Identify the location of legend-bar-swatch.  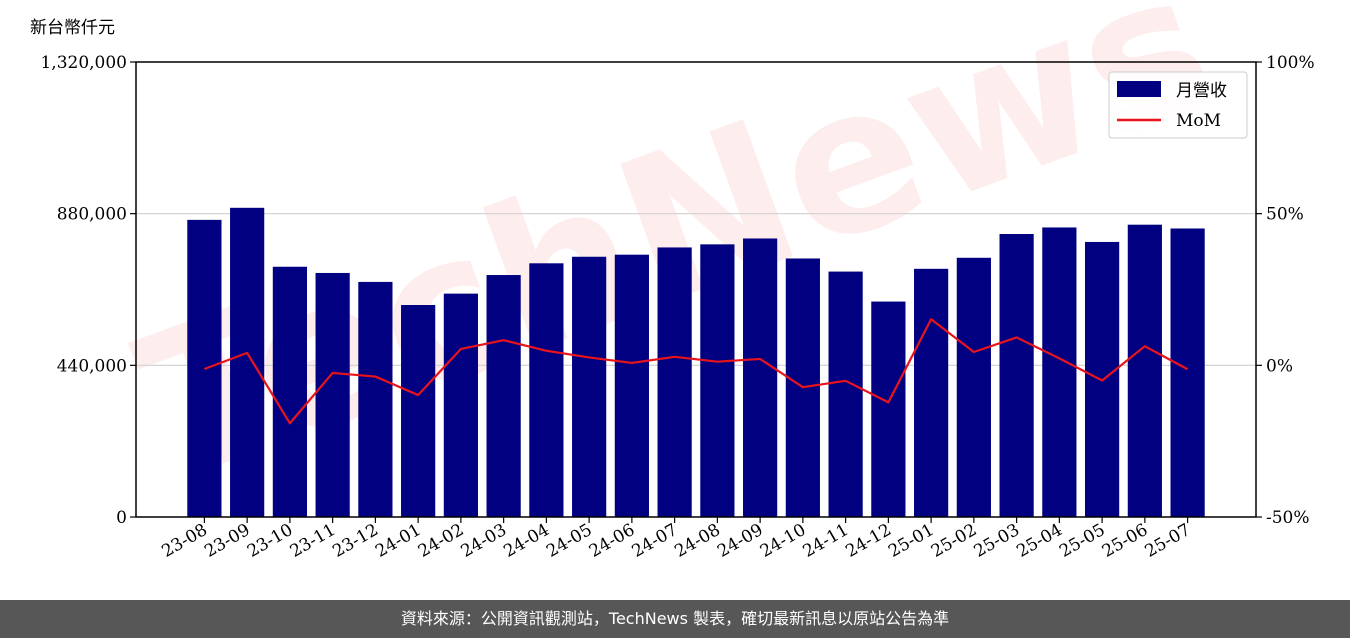
(1139, 89).